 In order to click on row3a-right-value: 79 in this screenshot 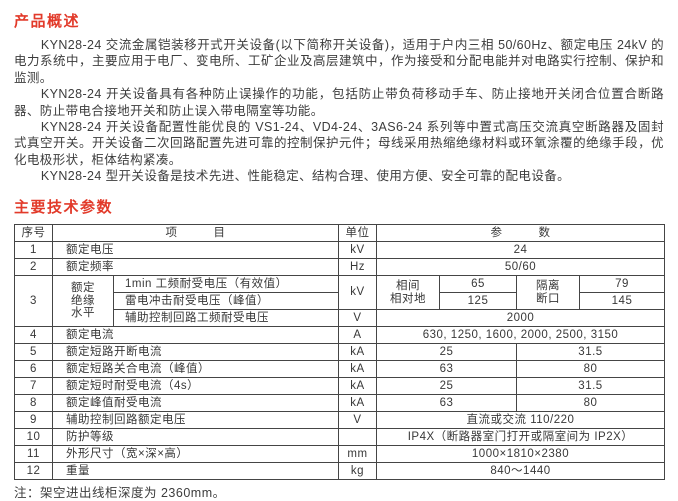, I will do `click(622, 284)`.